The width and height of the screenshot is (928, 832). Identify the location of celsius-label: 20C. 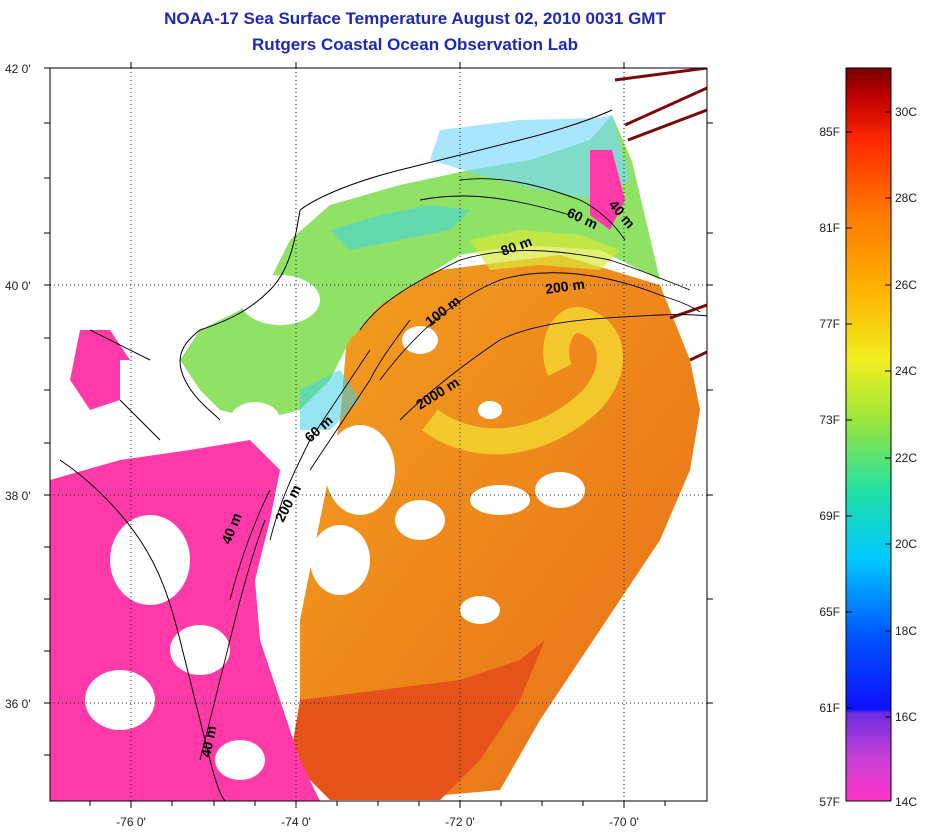
(906, 544).